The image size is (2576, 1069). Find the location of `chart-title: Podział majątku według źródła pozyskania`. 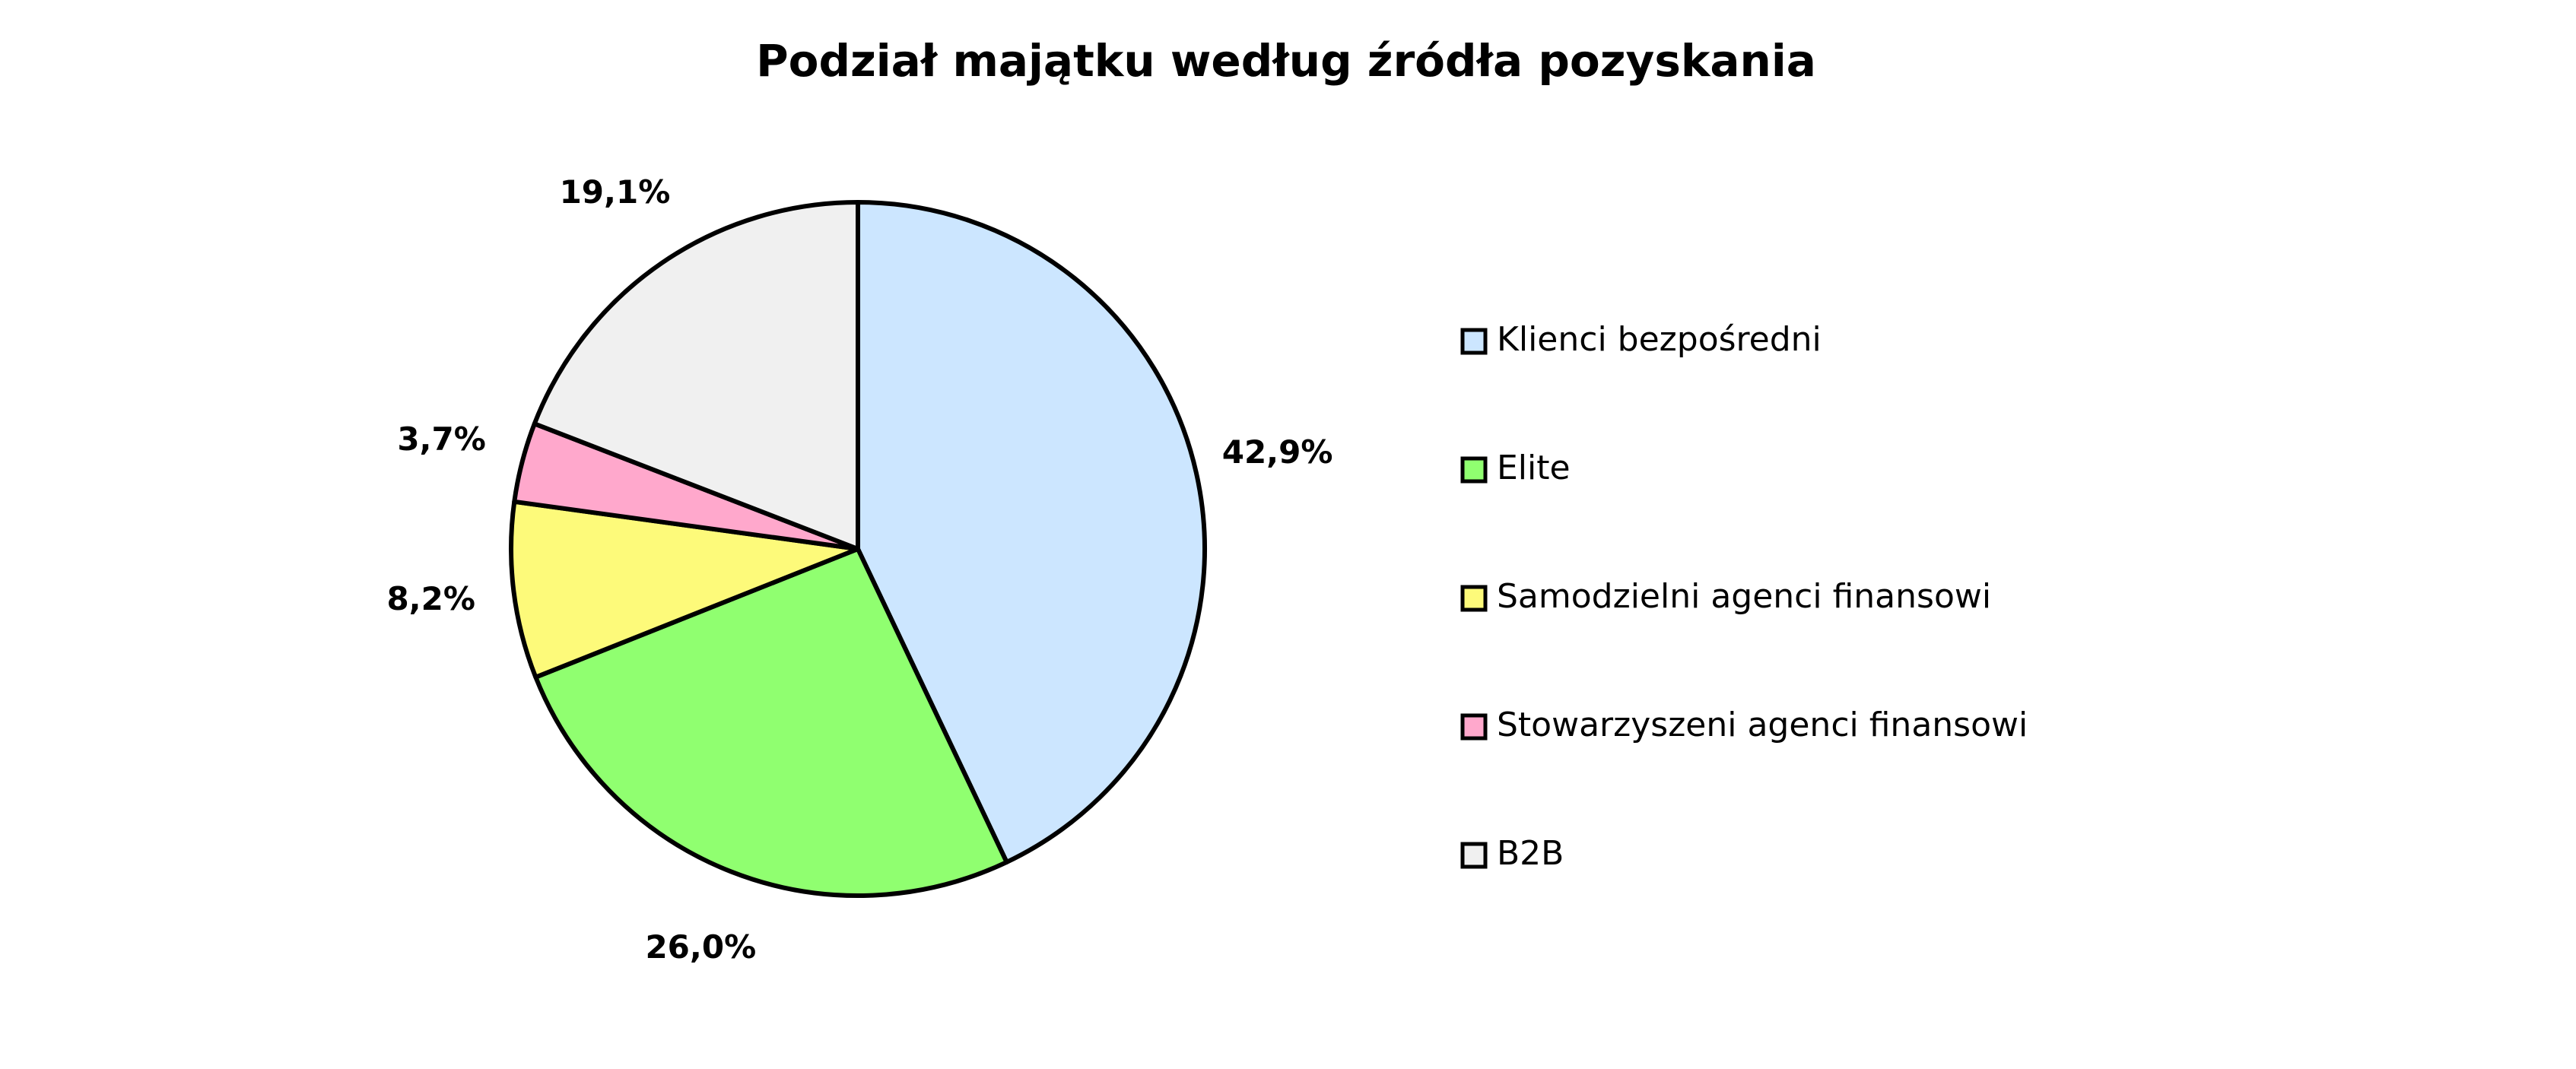

chart-title: Podział majątku według źródła pozyskania is located at coordinates (1286, 61).